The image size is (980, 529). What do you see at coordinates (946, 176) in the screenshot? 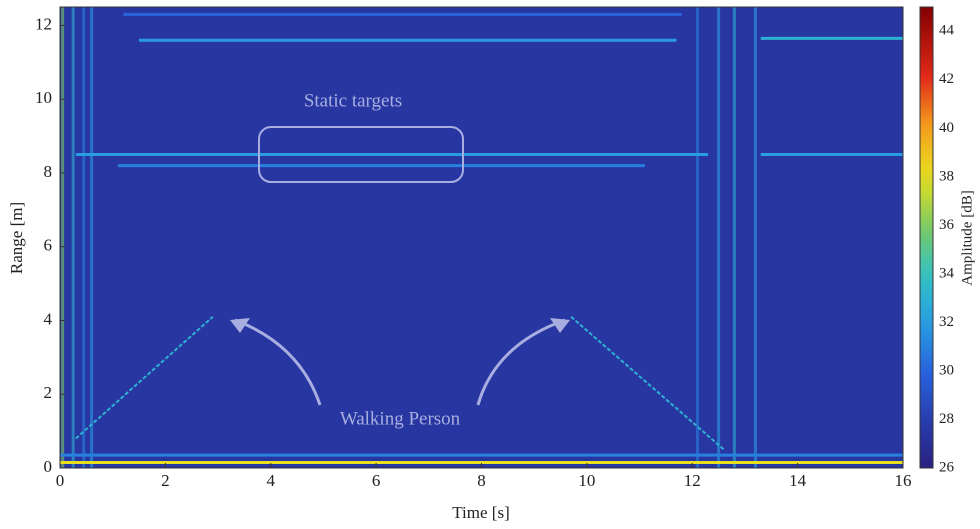
I see `colorbar-tick-label: 38` at bounding box center [946, 176].